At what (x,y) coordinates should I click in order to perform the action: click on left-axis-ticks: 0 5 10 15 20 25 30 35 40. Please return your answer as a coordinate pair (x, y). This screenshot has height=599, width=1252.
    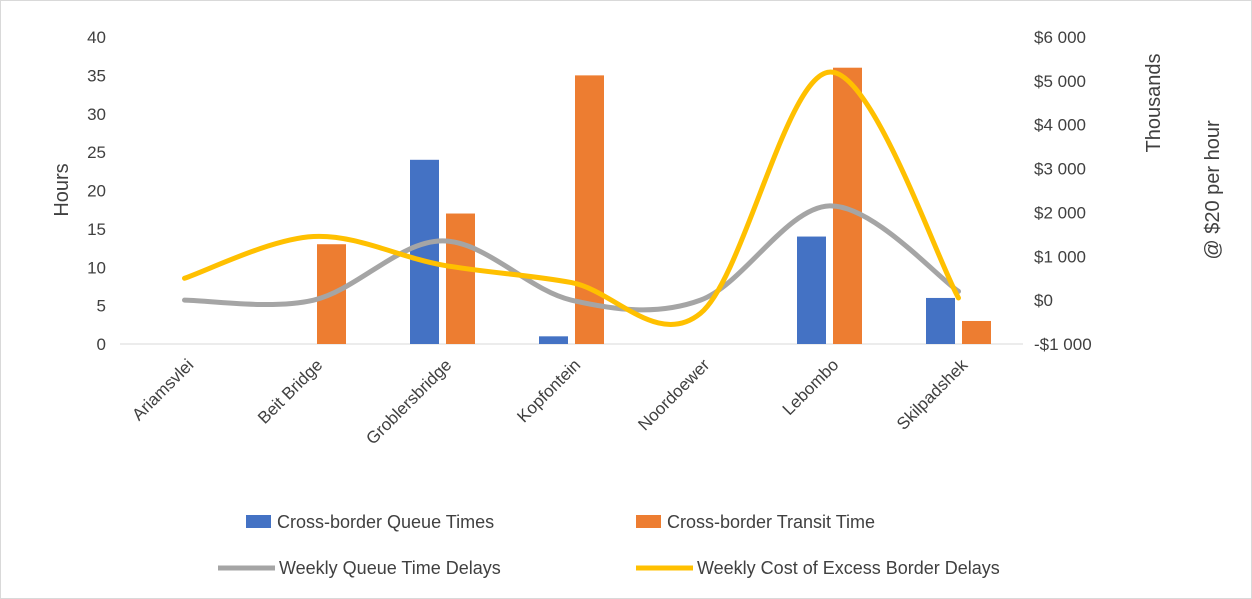
    Looking at the image, I should click on (96, 191).